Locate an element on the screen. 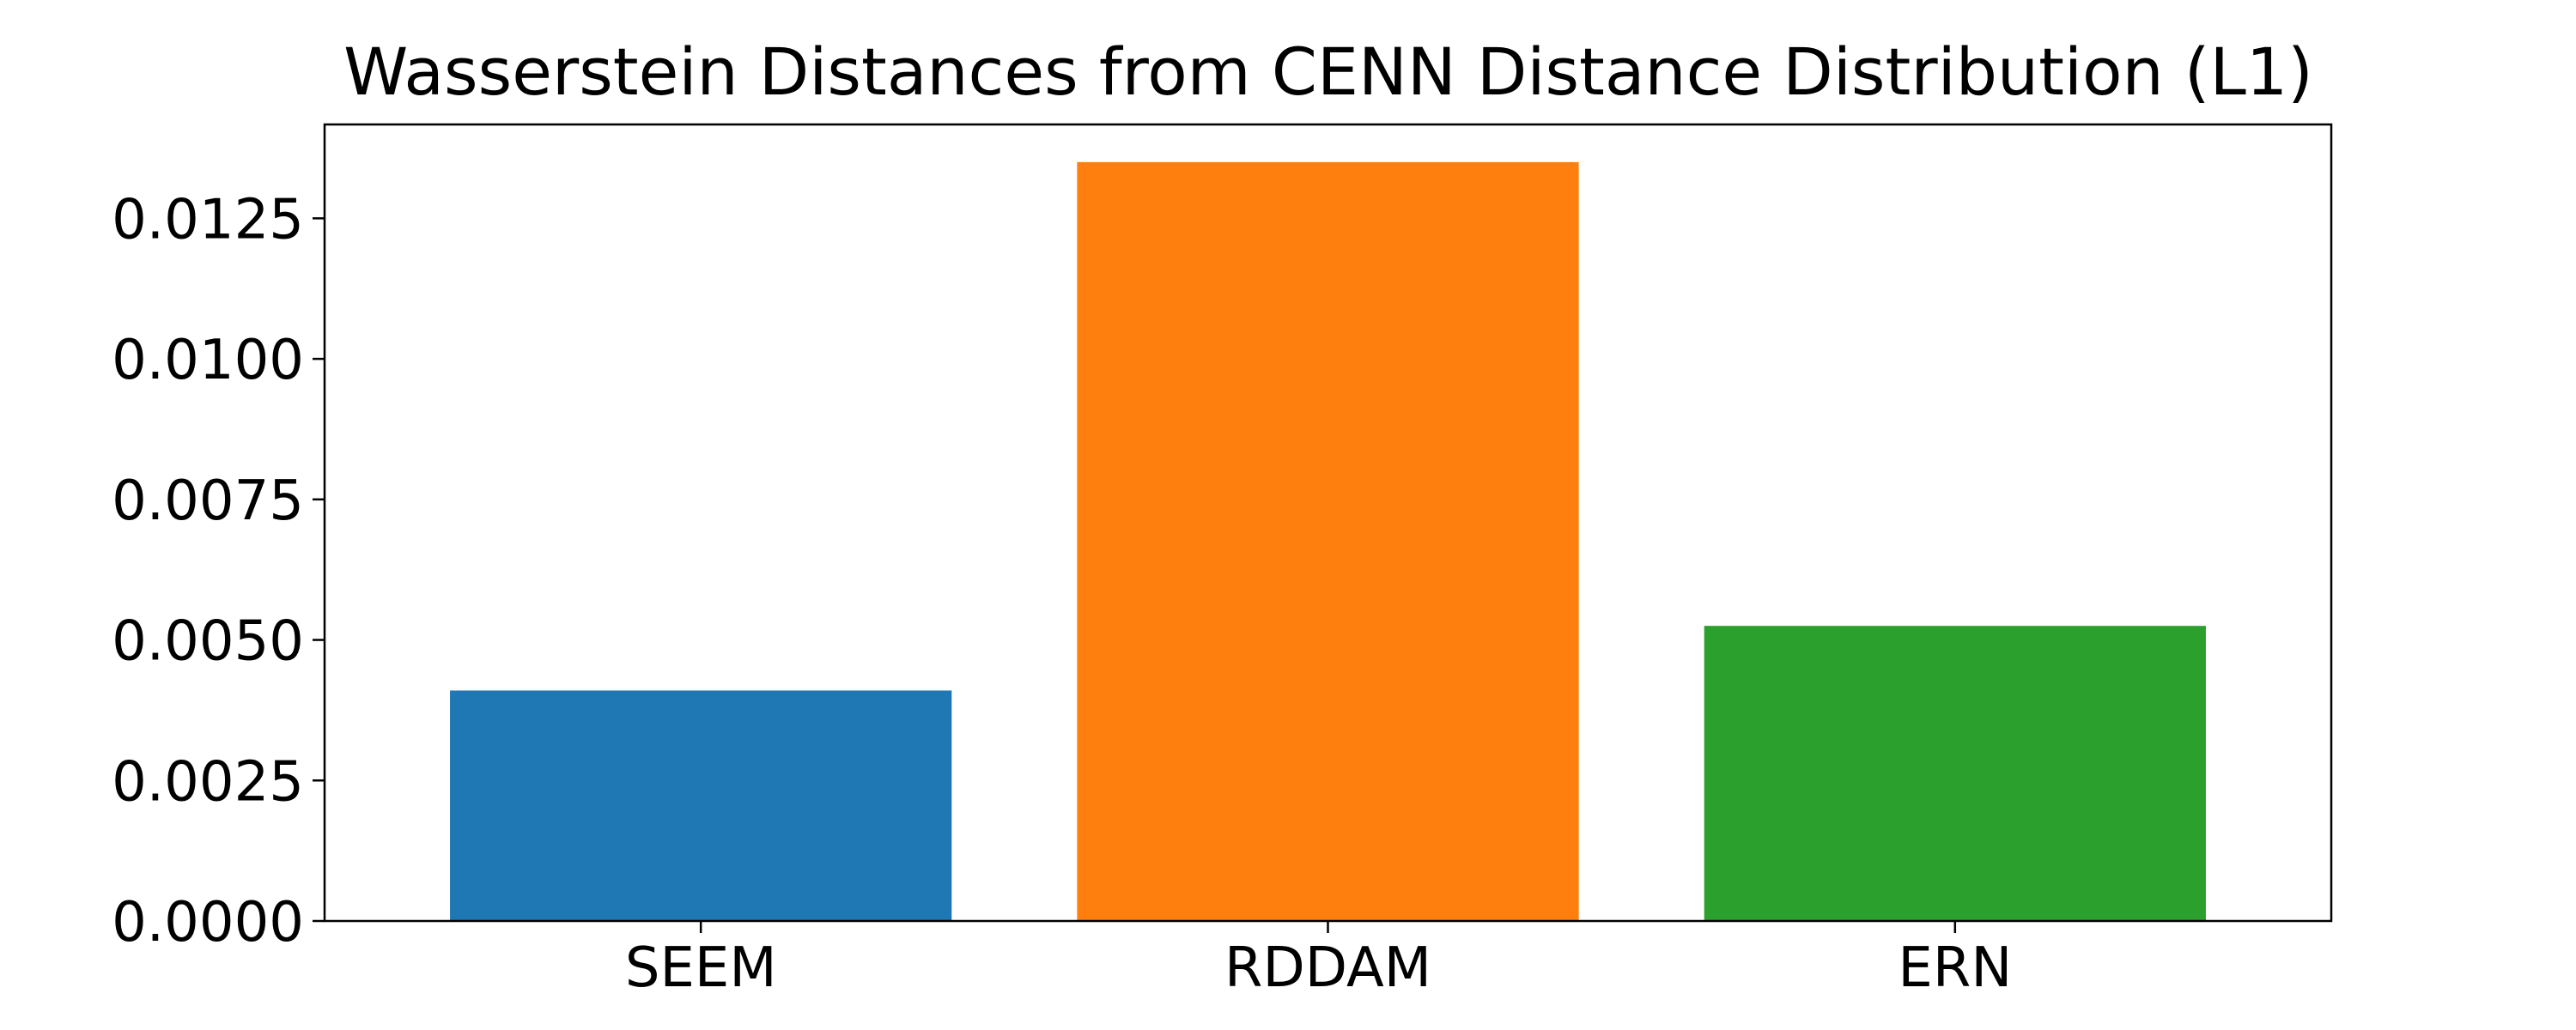 This screenshot has width=2576, height=1030. y-tick-label: 0.0100 is located at coordinates (208, 360).